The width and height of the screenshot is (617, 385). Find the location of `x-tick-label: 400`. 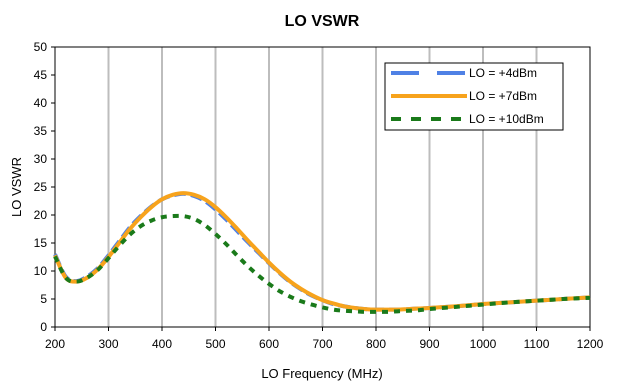

x-tick-label: 400 is located at coordinates (162, 344).